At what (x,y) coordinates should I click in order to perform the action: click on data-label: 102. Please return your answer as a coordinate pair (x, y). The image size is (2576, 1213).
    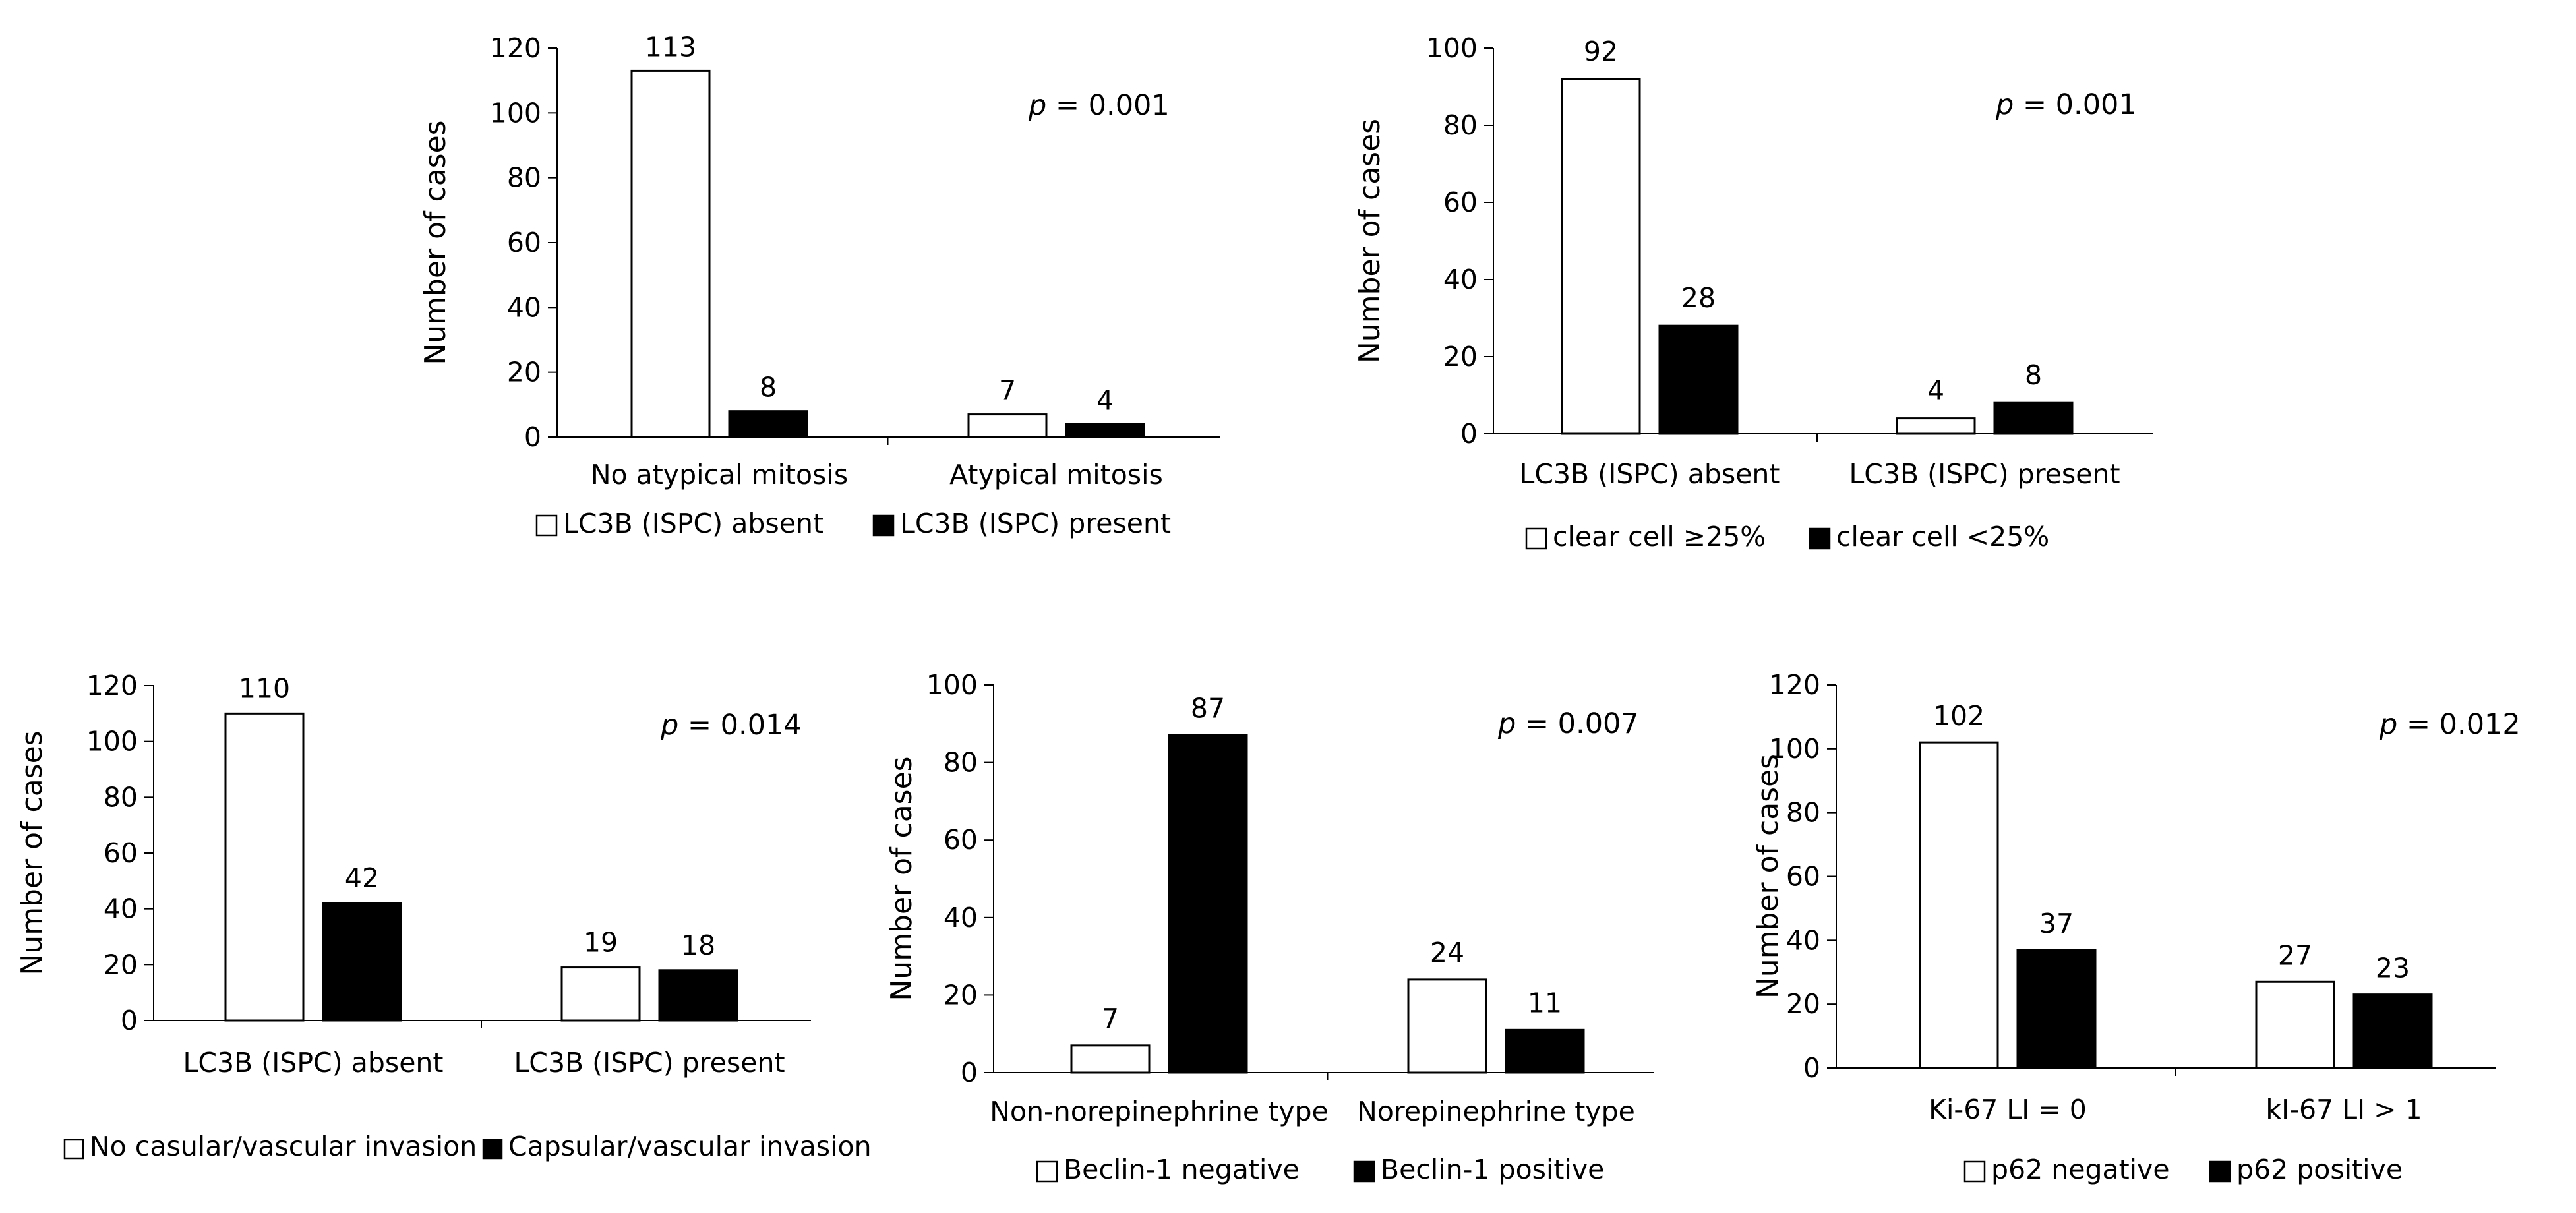
    Looking at the image, I should click on (1959, 716).